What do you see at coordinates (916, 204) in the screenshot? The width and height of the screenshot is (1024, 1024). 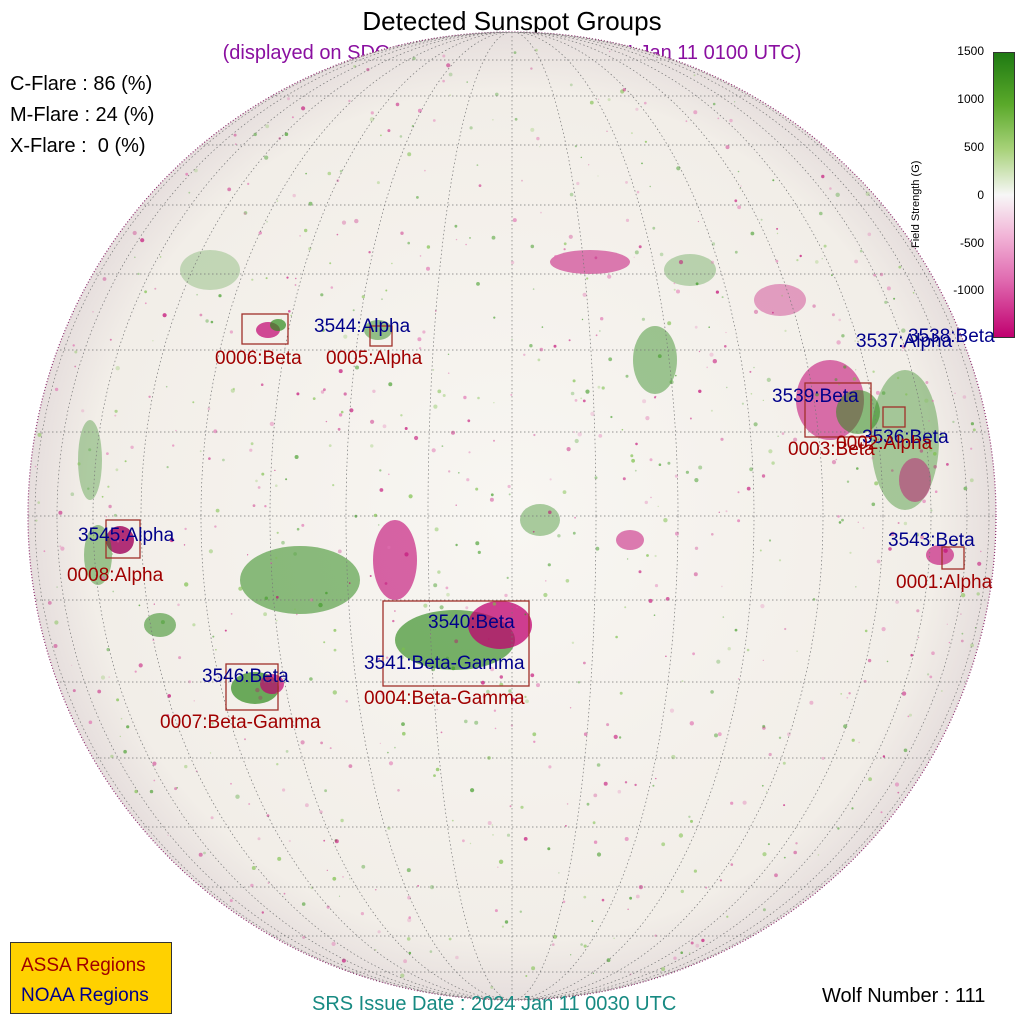 I see `colorbar-title: Field Strength (G)` at bounding box center [916, 204].